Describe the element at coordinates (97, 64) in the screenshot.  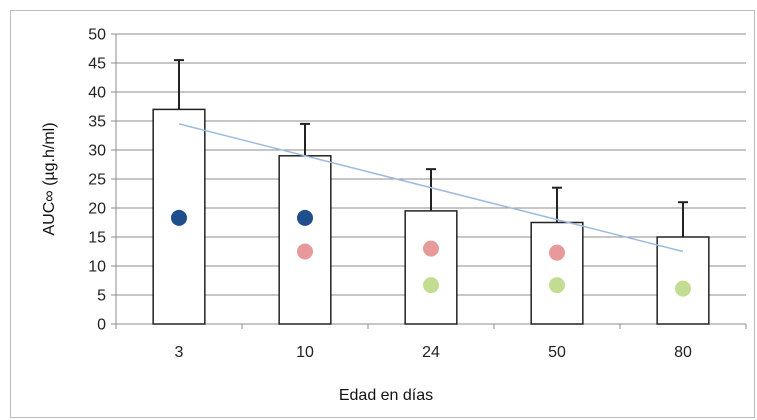
I see `y-tick-label: 45` at that location.